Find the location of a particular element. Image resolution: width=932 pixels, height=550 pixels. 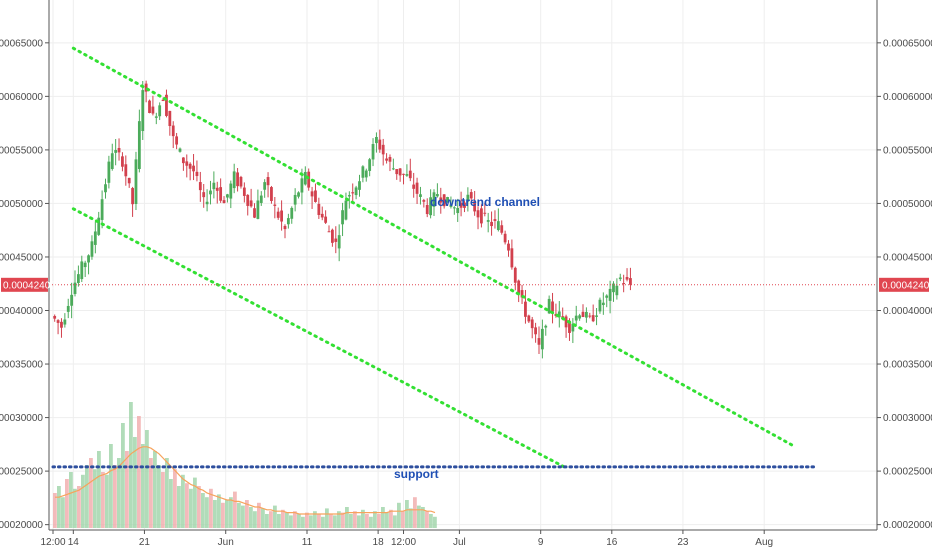

time-tick-label: 11 is located at coordinates (307, 542).